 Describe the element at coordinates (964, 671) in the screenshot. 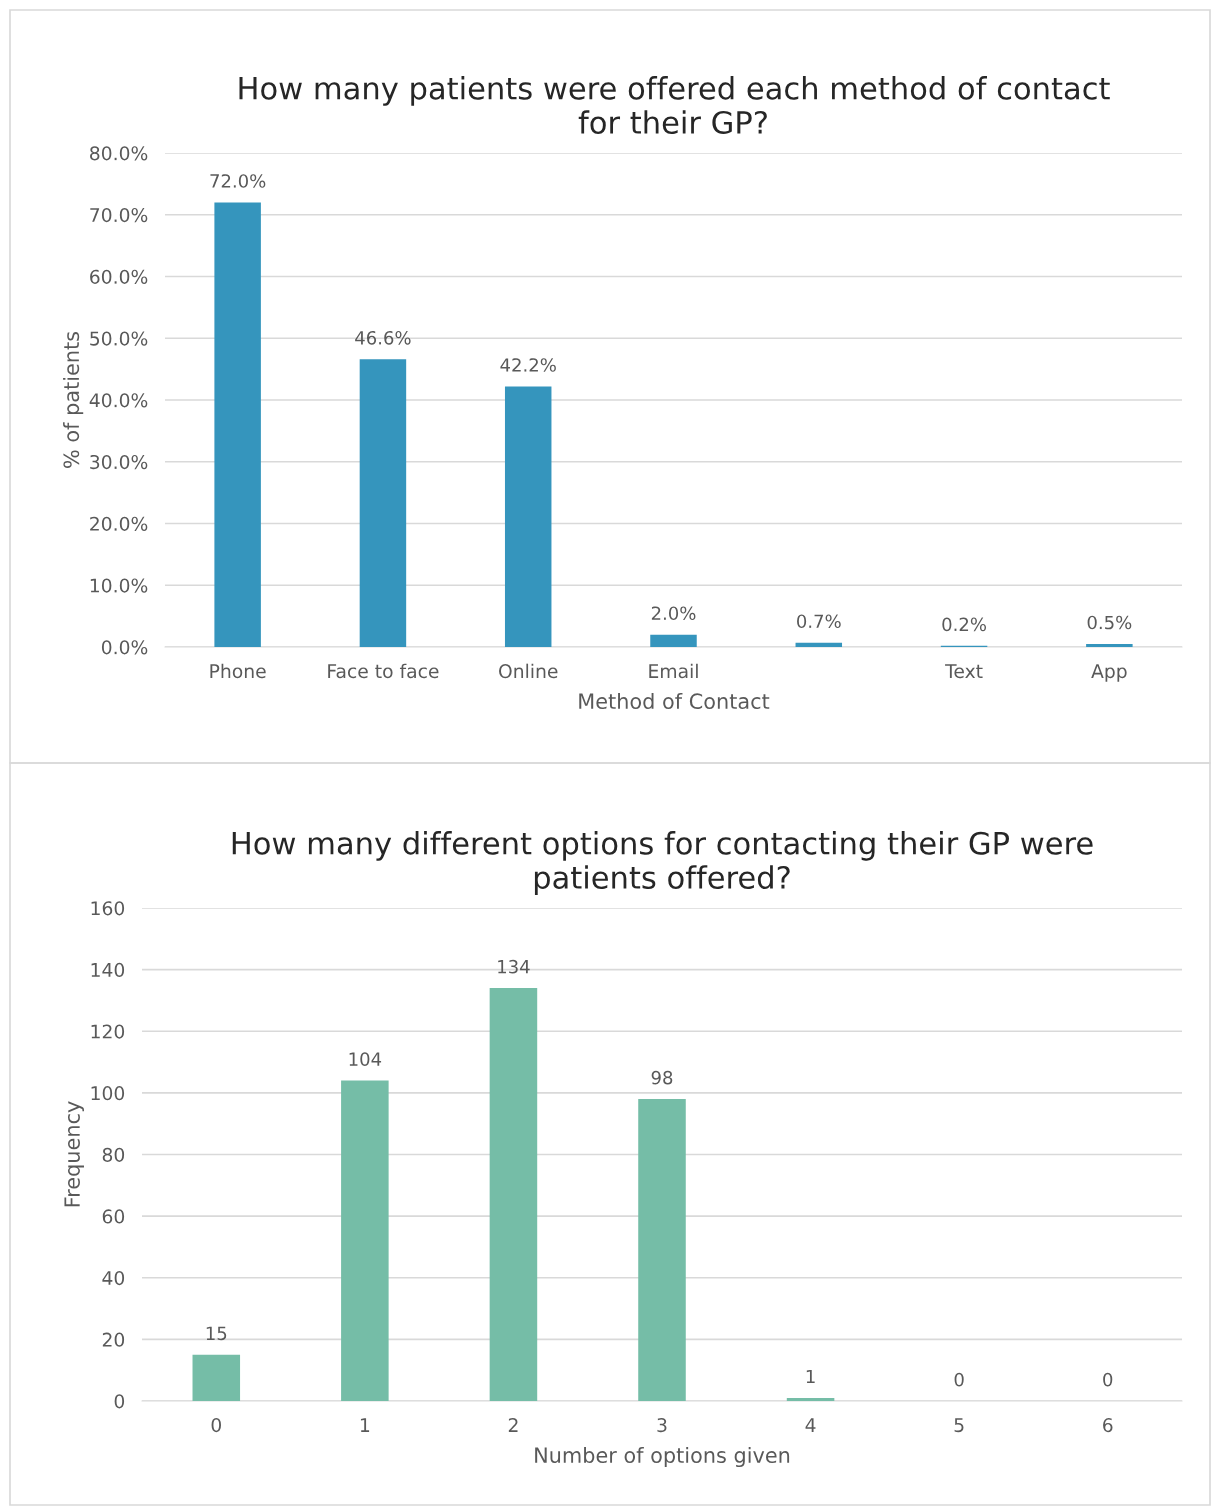

I see `x-tick-label: Text` at that location.